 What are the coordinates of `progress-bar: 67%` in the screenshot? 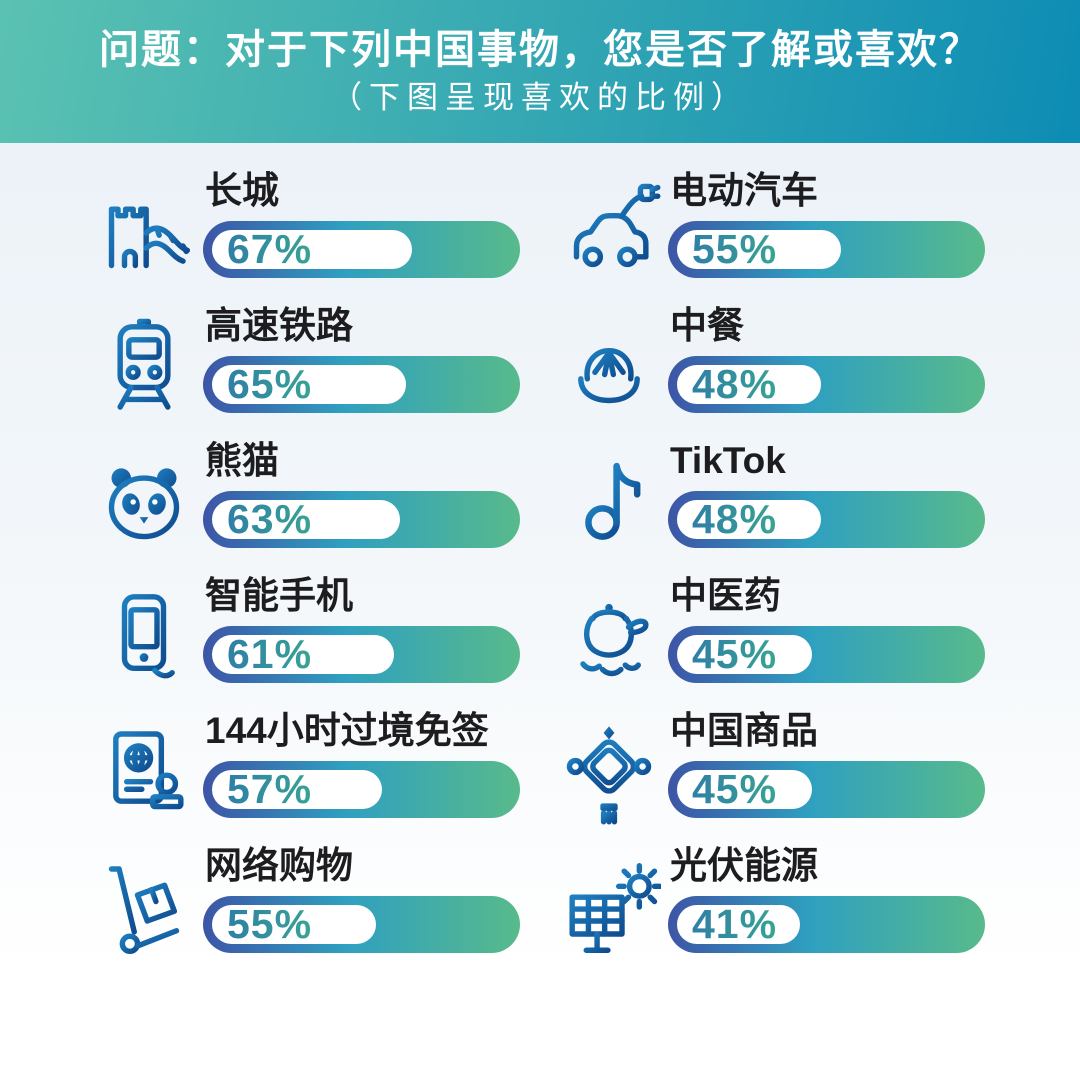 It's located at (361, 249).